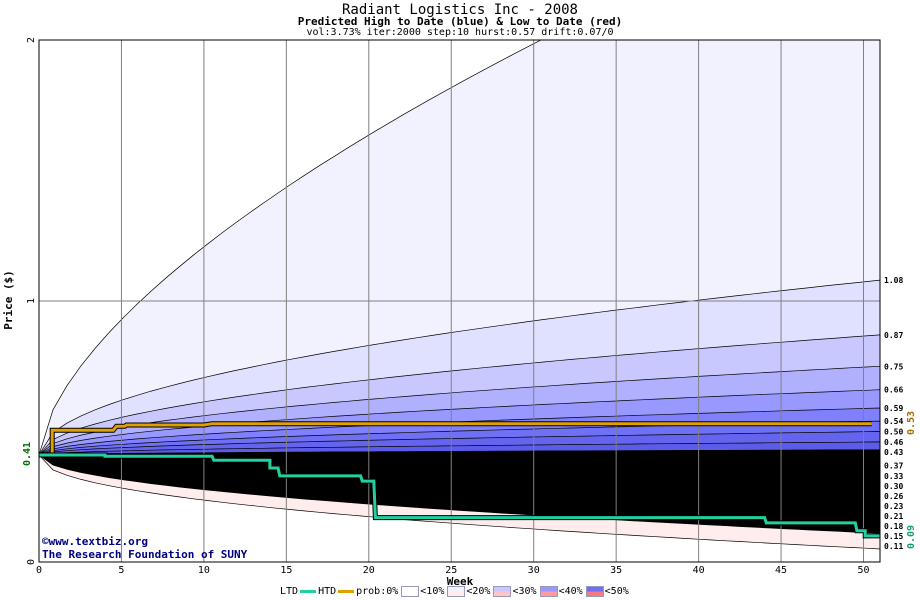 The image size is (920, 600). I want to click on legend-item-3: <30%, so click(524, 591).